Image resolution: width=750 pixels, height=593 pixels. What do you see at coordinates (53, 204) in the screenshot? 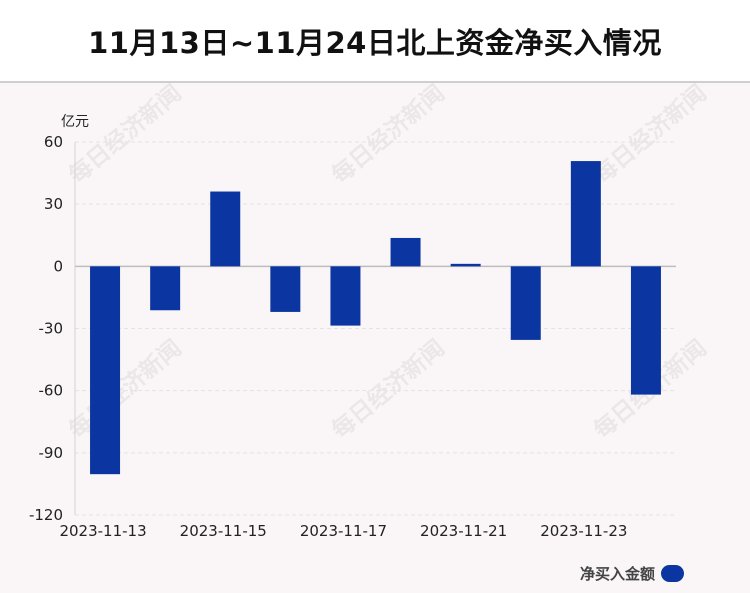
I see `y-tick-label: 30` at bounding box center [53, 204].